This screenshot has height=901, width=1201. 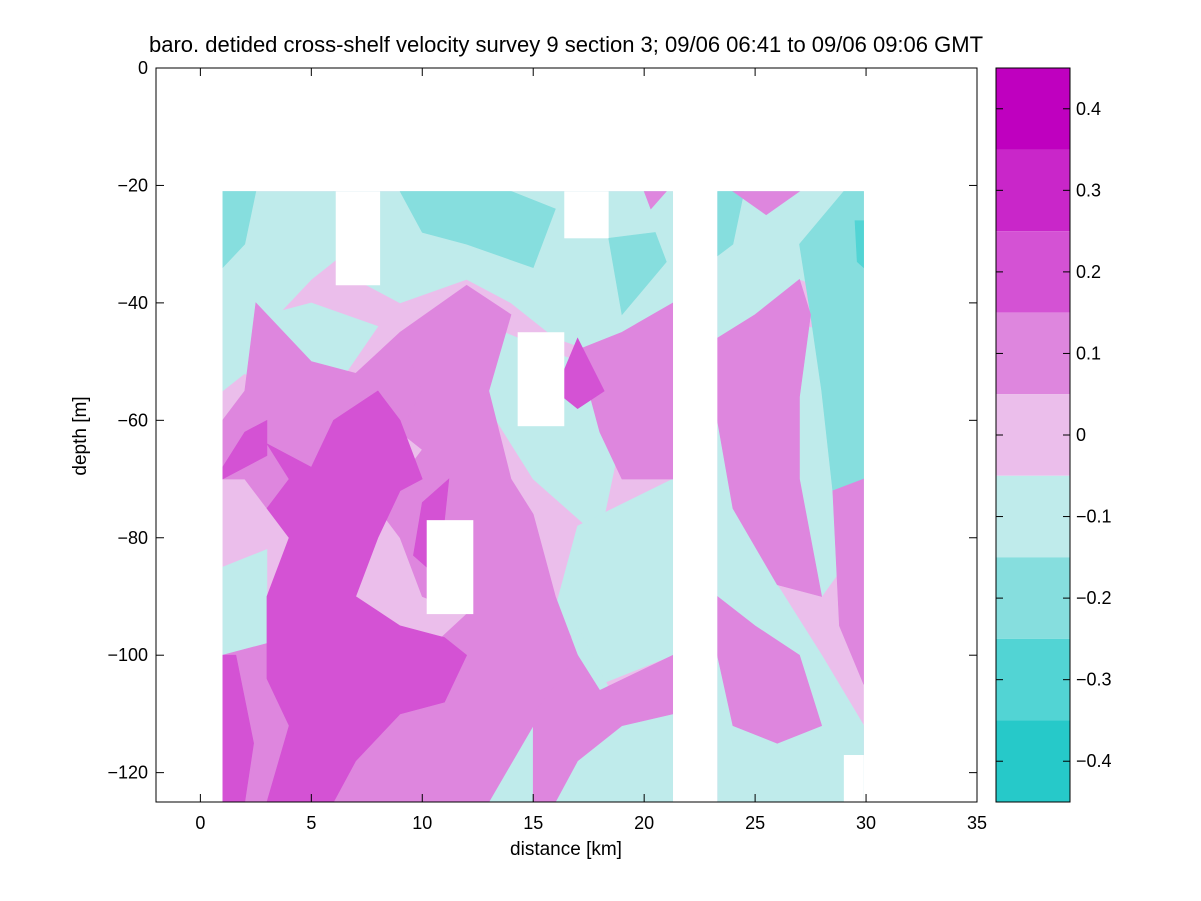 I want to click on y-tick-label: −40, so click(x=132, y=303).